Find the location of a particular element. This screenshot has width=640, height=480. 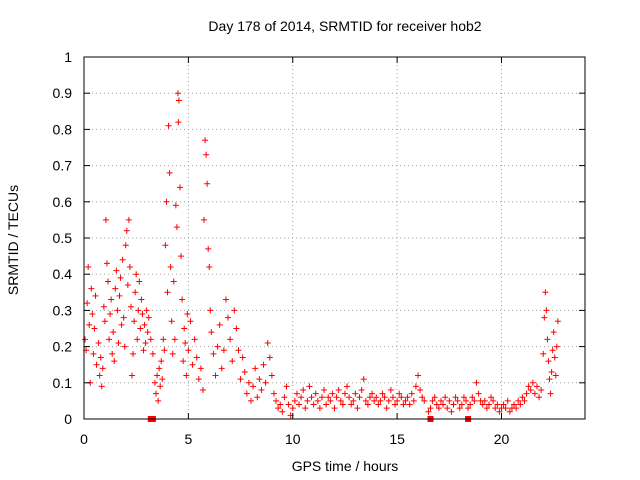

x-tick-label: 5 is located at coordinates (188, 439).